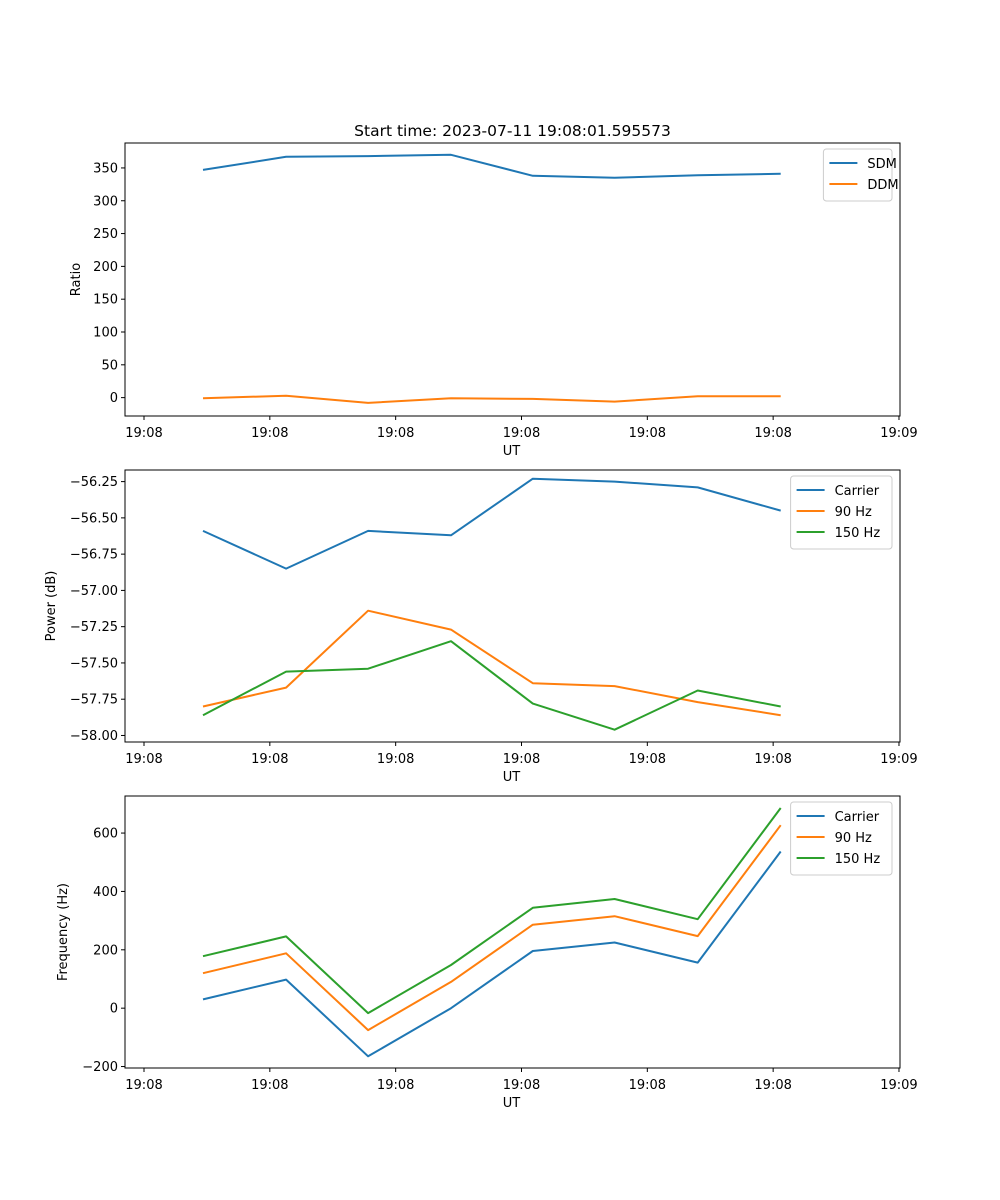 The image size is (1000, 1200). I want to click on y-tick-label: −58.00, so click(94, 736).